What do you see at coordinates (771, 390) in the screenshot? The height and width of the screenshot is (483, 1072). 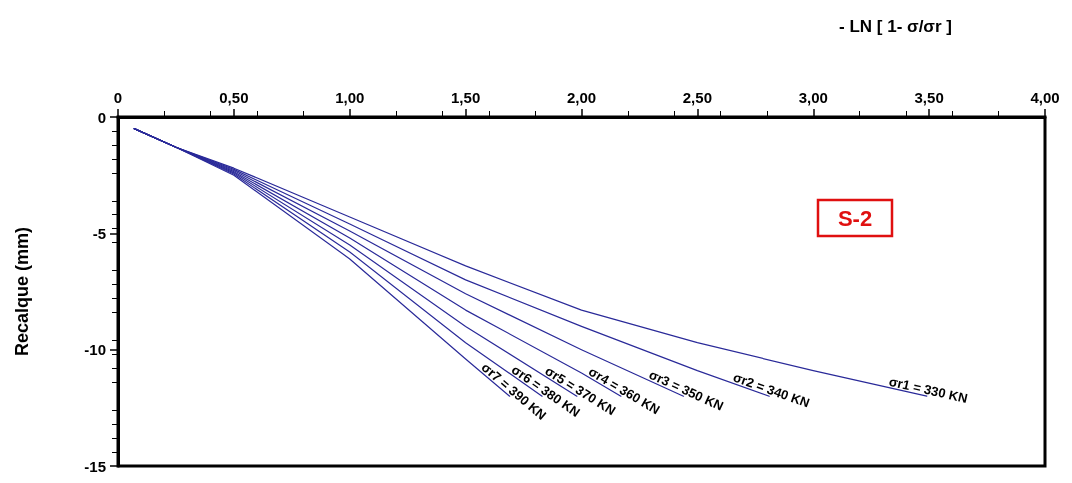 I see `text: σr2 = 340 KN` at bounding box center [771, 390].